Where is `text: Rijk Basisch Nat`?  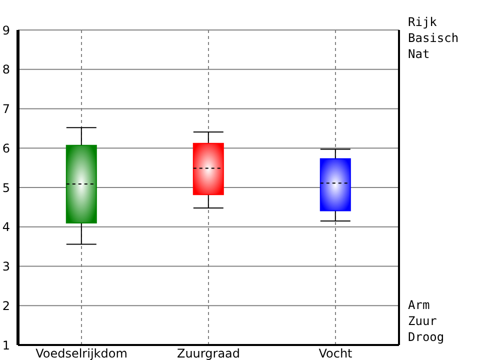 text: Rijk Basisch Nat is located at coordinates (433, 38).